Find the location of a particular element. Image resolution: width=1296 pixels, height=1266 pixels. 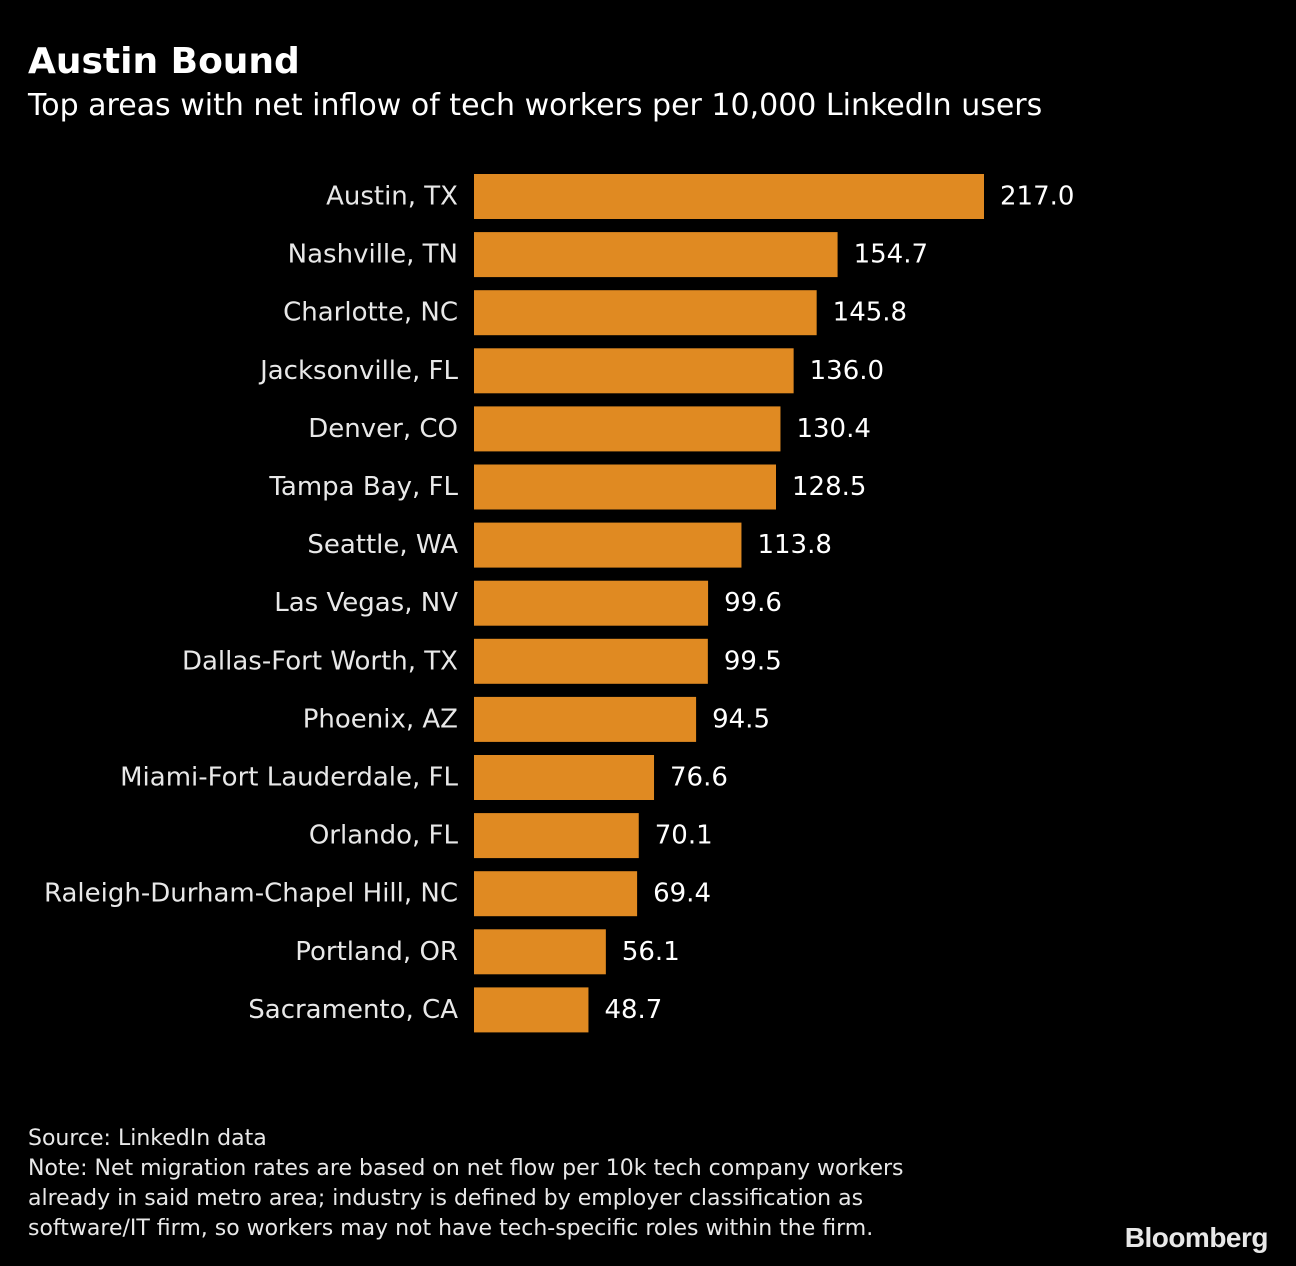

category-label: Las Vegas, NV is located at coordinates (366, 603).